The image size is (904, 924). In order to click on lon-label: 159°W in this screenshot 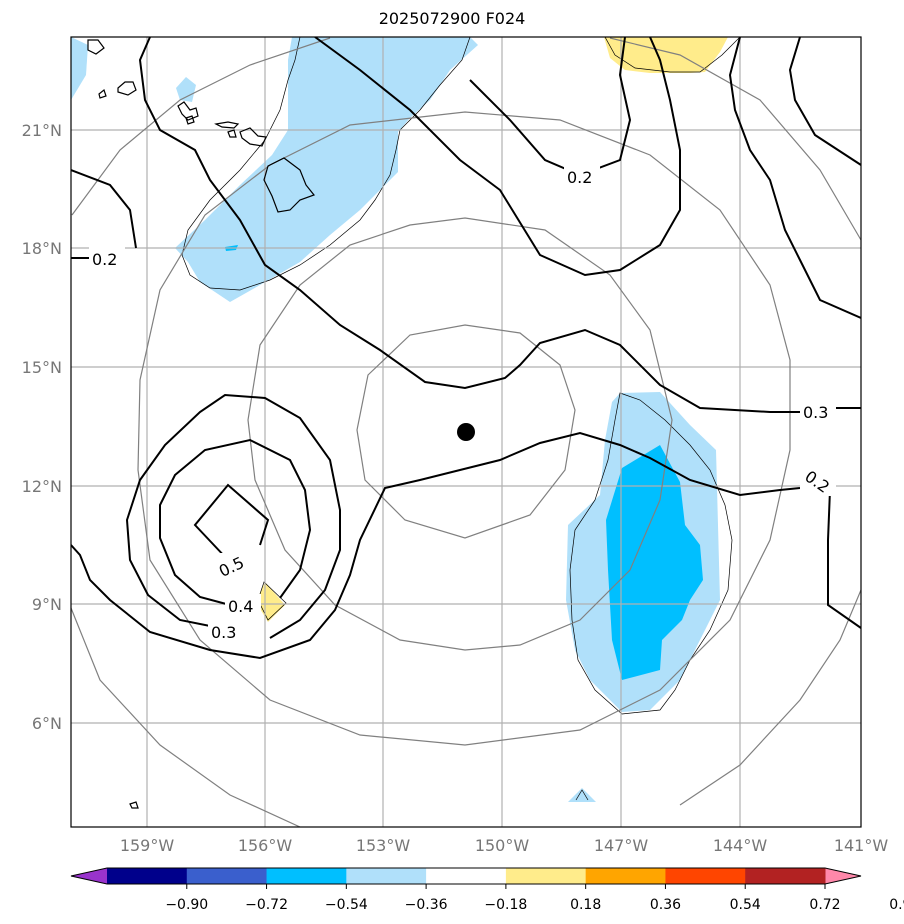, I will do `click(147, 845)`.